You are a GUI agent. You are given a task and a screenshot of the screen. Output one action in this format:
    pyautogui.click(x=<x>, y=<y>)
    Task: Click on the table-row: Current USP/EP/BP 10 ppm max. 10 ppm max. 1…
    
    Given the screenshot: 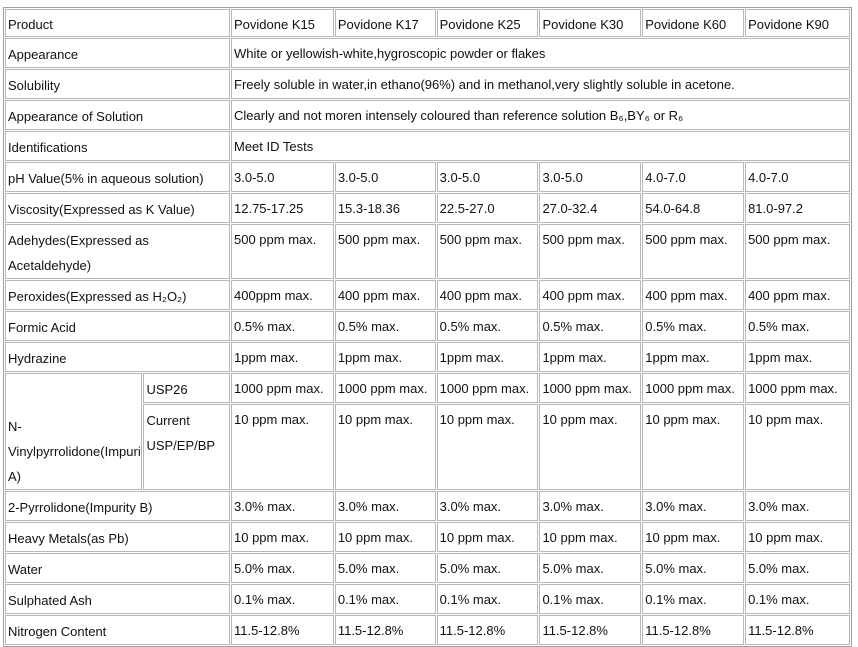 What is the action you would take?
    pyautogui.click(x=427, y=447)
    